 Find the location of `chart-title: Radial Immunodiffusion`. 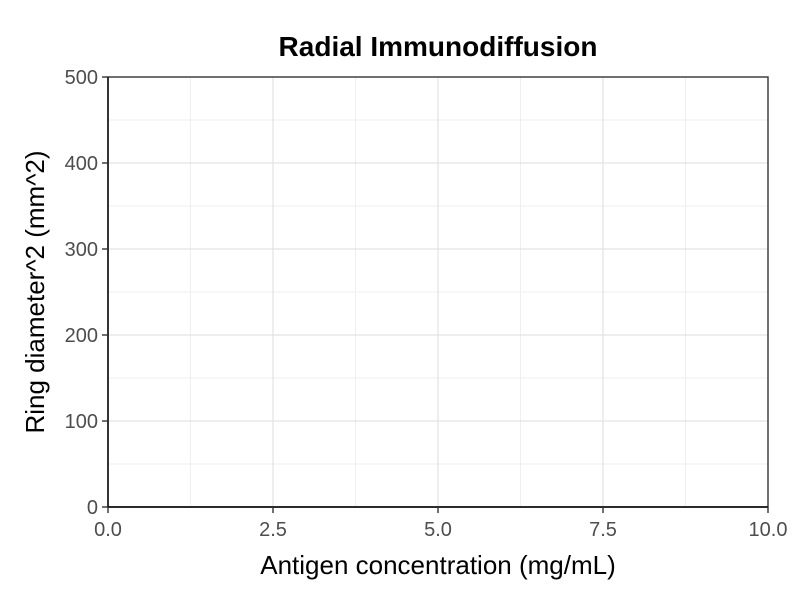

chart-title: Radial Immunodiffusion is located at coordinates (438, 46).